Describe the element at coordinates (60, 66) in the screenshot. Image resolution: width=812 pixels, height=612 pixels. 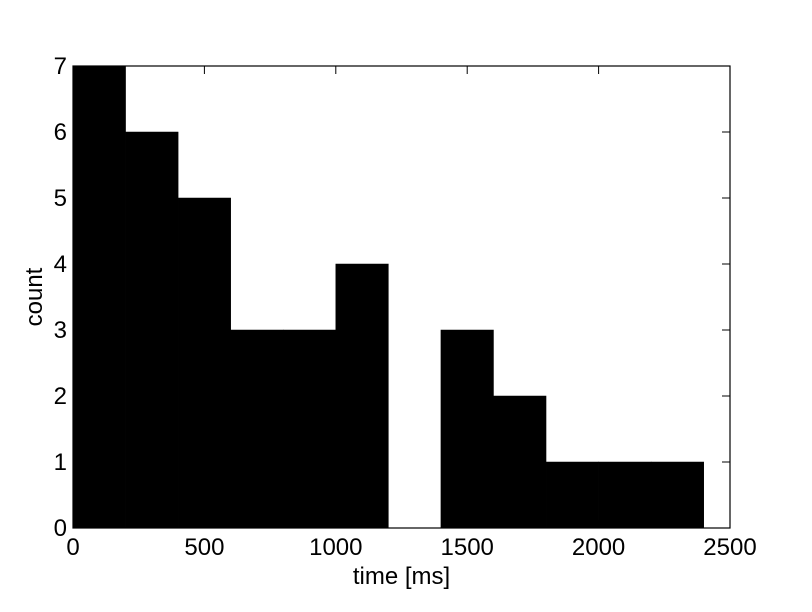
I see `y-tick-label: 7` at that location.